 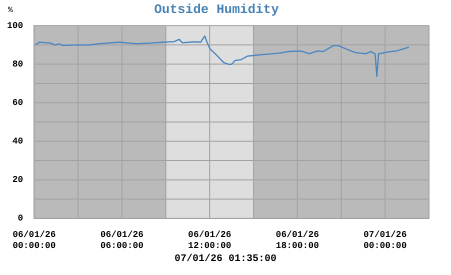 What do you see at coordinates (18, 180) in the screenshot?
I see `y-tick-label: 20` at bounding box center [18, 180].